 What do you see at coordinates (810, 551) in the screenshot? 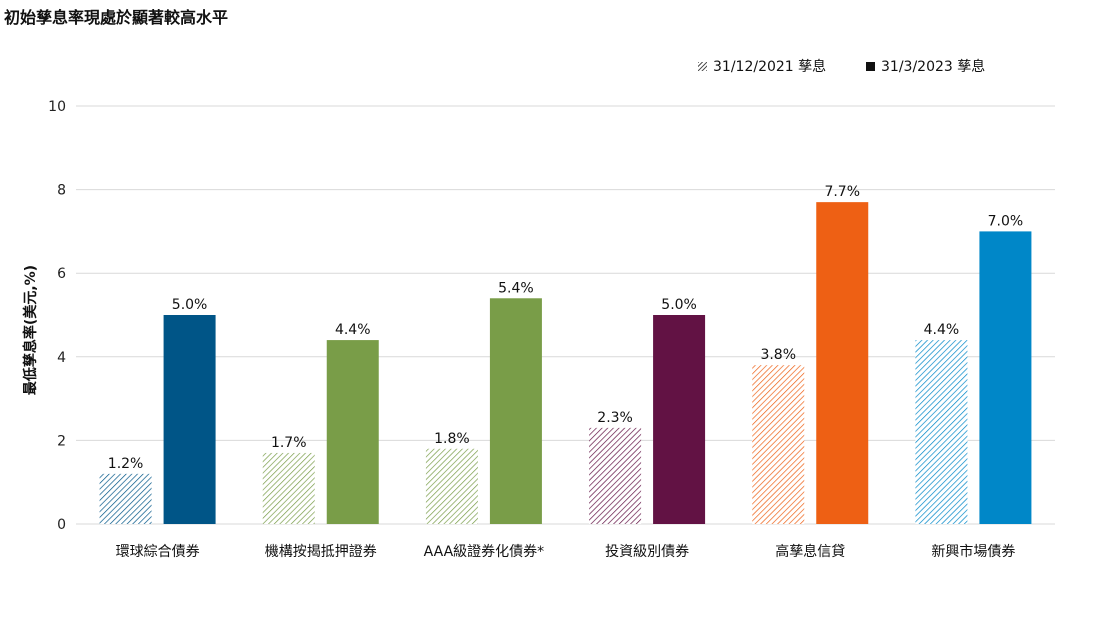
I see `x-category-label: 高孳息信貸` at bounding box center [810, 551].